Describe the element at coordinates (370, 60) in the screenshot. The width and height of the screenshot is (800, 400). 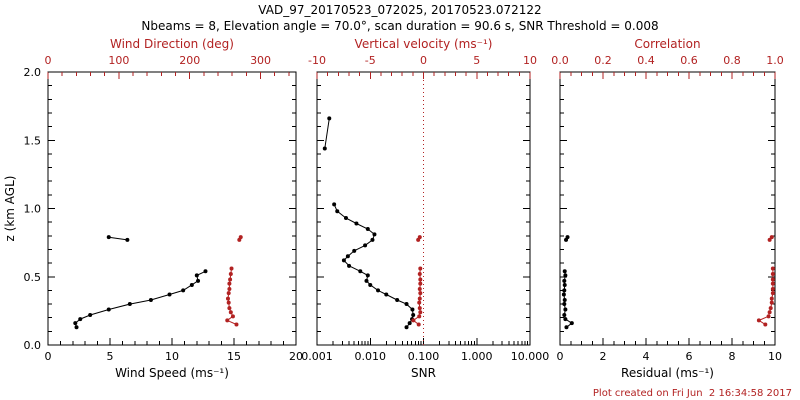
I see `svg-text: -5` at that location.